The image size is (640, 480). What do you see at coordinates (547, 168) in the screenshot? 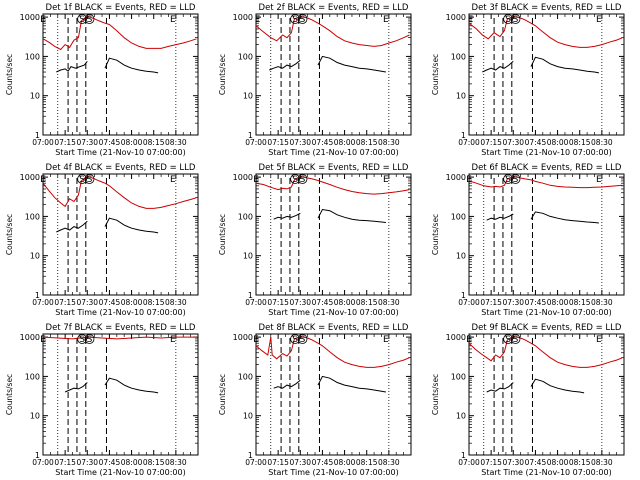
I see `panel-title: Det 6f BLACK = Events, RED = LLD` at bounding box center [547, 168].